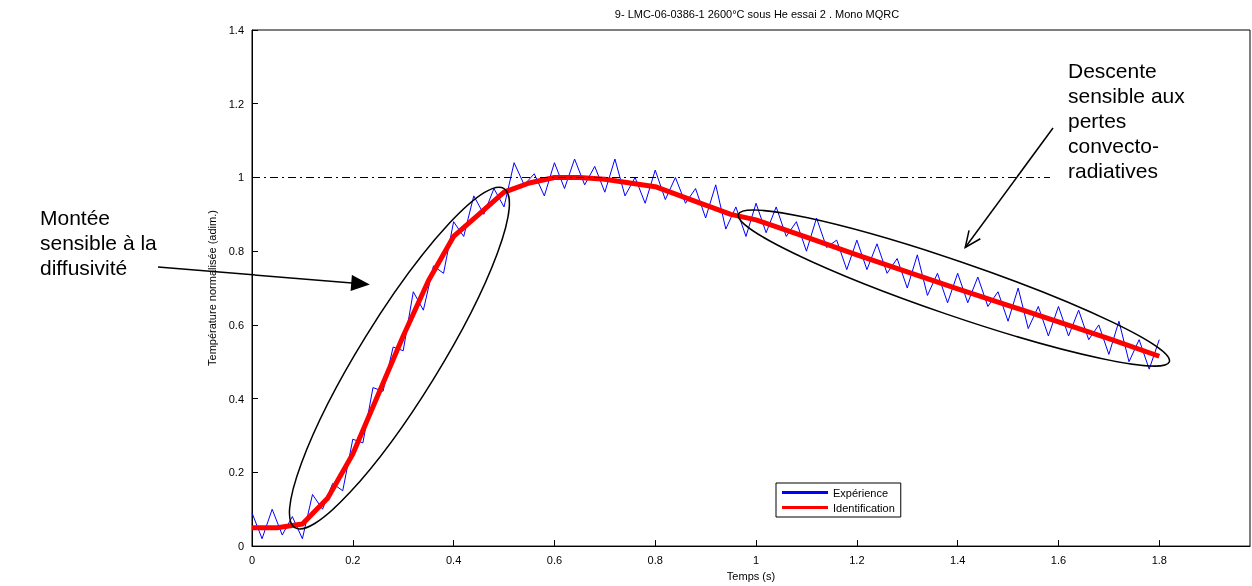  I want to click on x-tick-label: 0.4, so click(453, 559).